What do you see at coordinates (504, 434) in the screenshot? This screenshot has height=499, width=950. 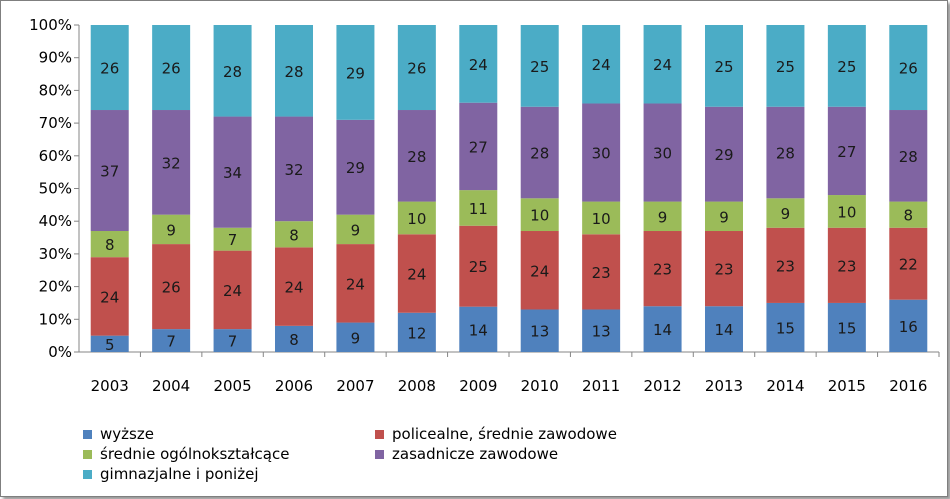 I see `legend-label: policealne, średnie zawodowe` at bounding box center [504, 434].